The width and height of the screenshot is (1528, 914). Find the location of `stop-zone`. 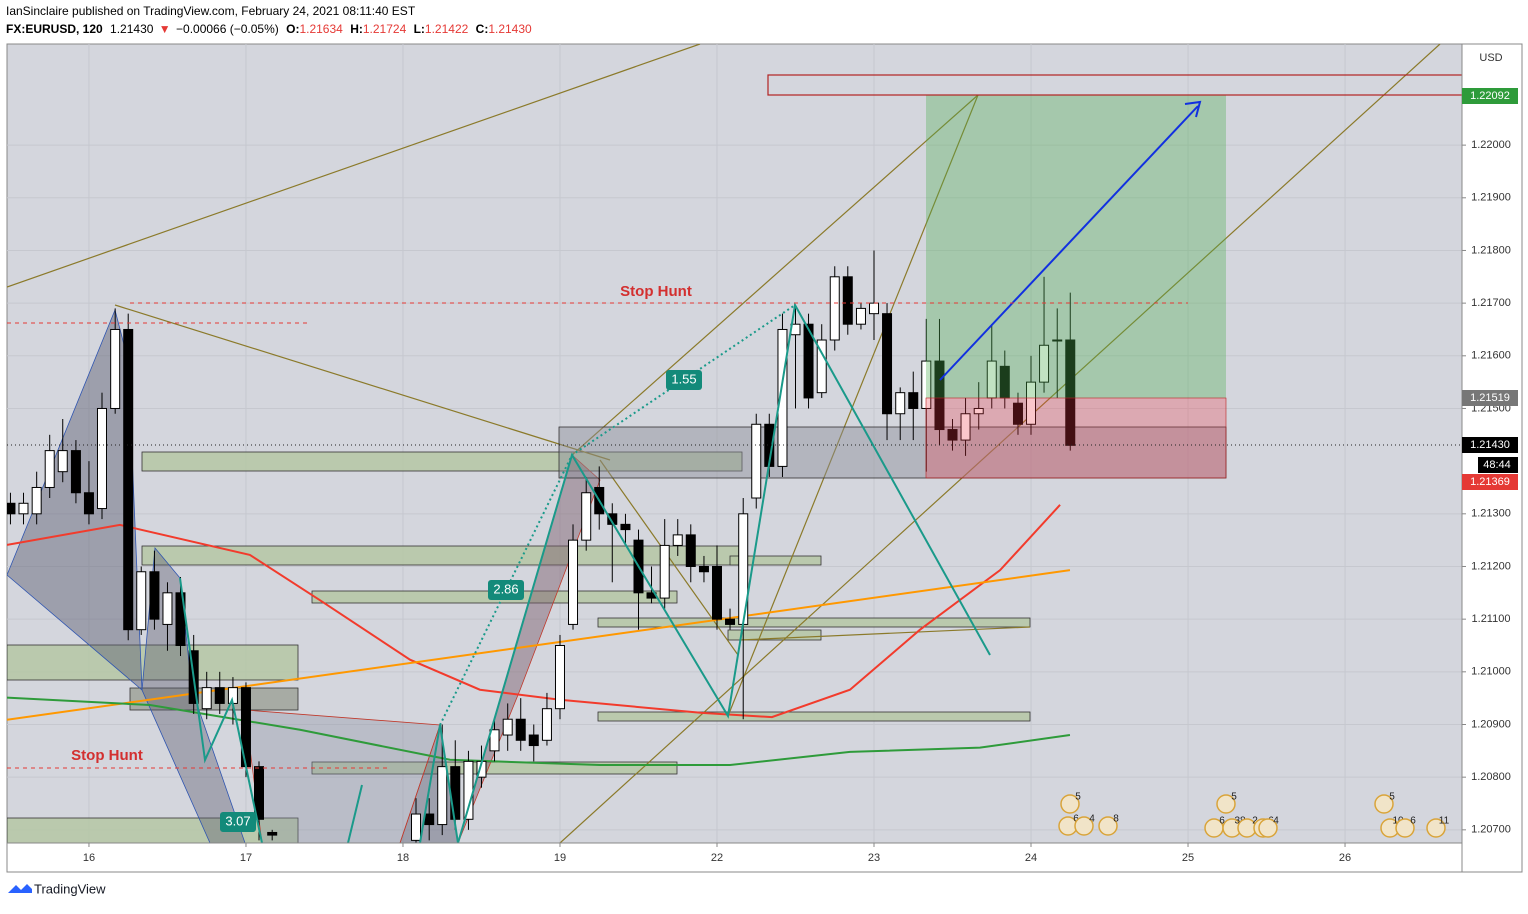

stop-zone is located at coordinates (1076, 438).